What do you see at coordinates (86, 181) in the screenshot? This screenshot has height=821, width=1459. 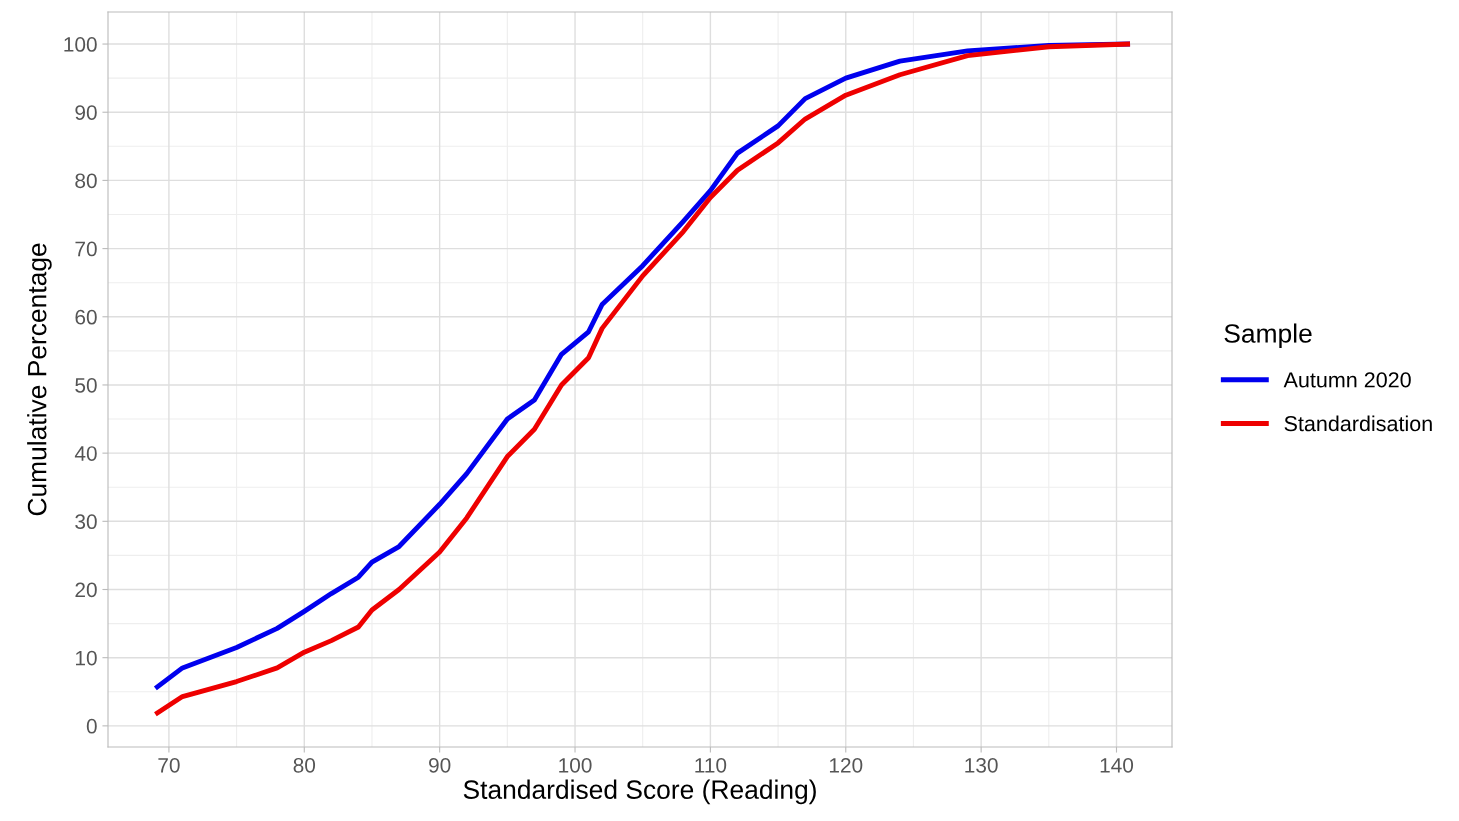 I see `y-tick-label: 80` at bounding box center [86, 181].